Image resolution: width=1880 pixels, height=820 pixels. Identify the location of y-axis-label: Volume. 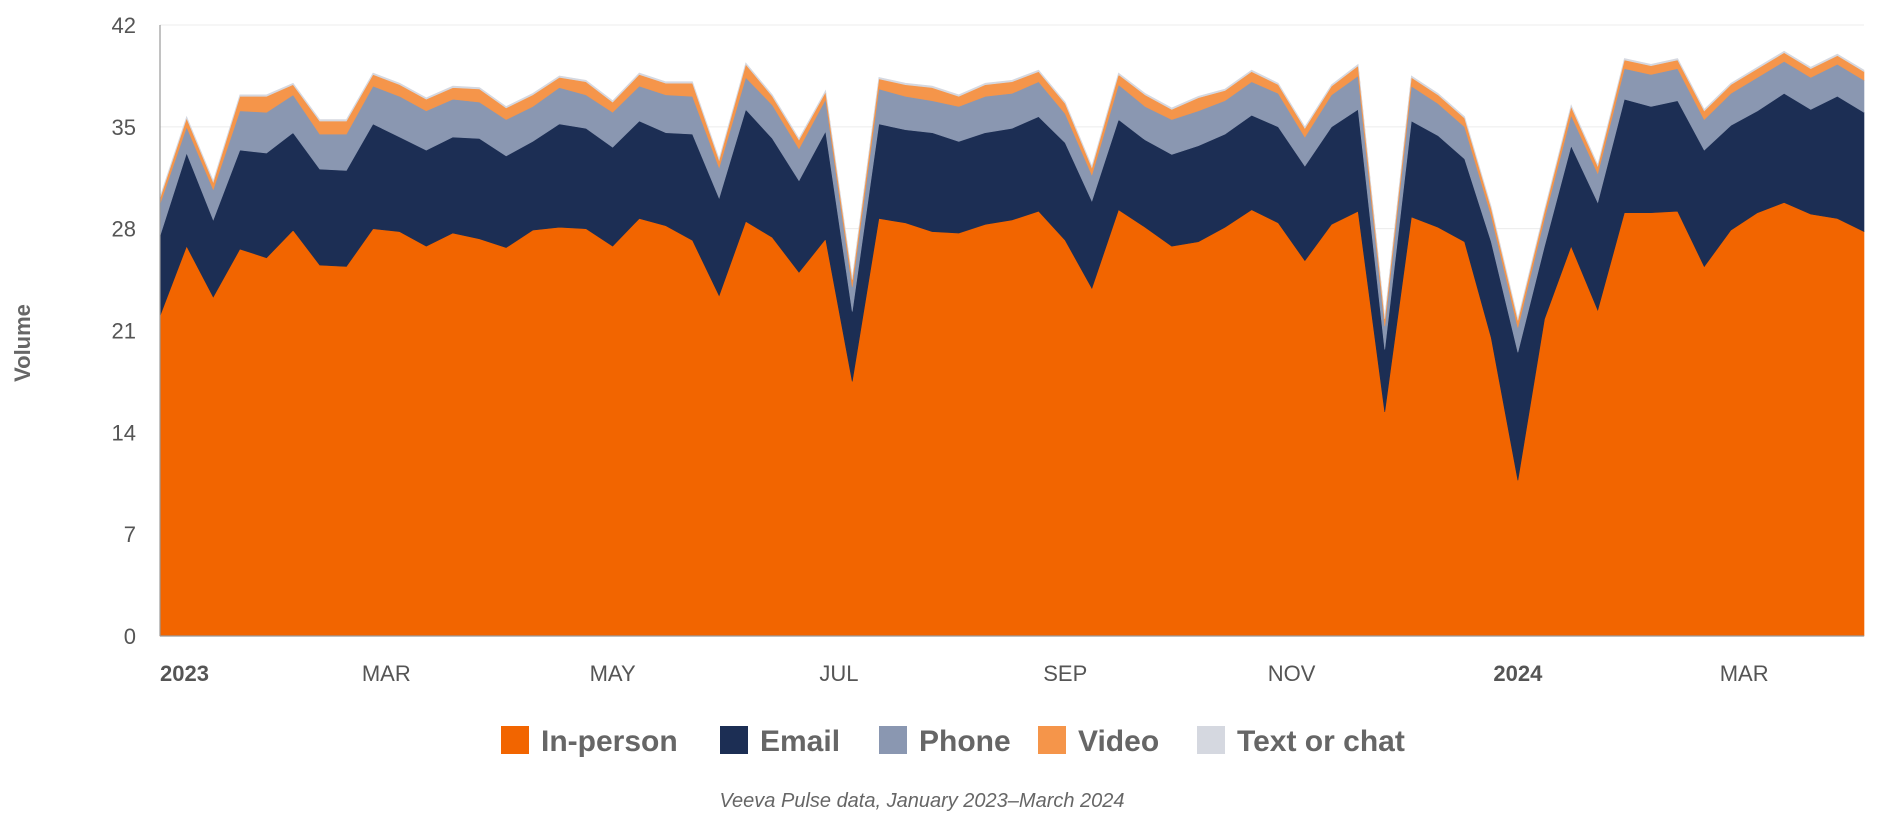
(22, 343).